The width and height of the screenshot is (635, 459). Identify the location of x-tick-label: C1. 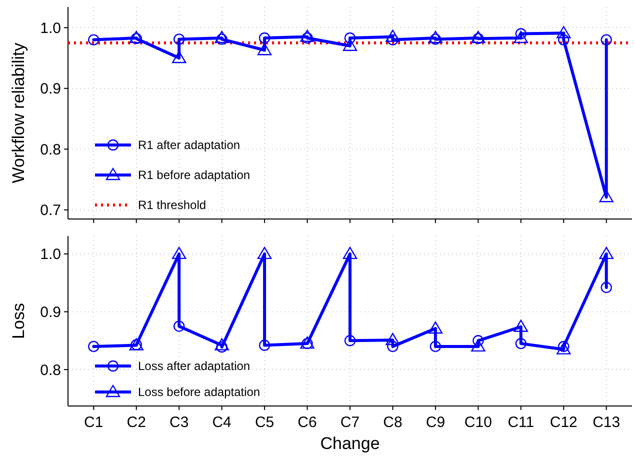
(94, 422).